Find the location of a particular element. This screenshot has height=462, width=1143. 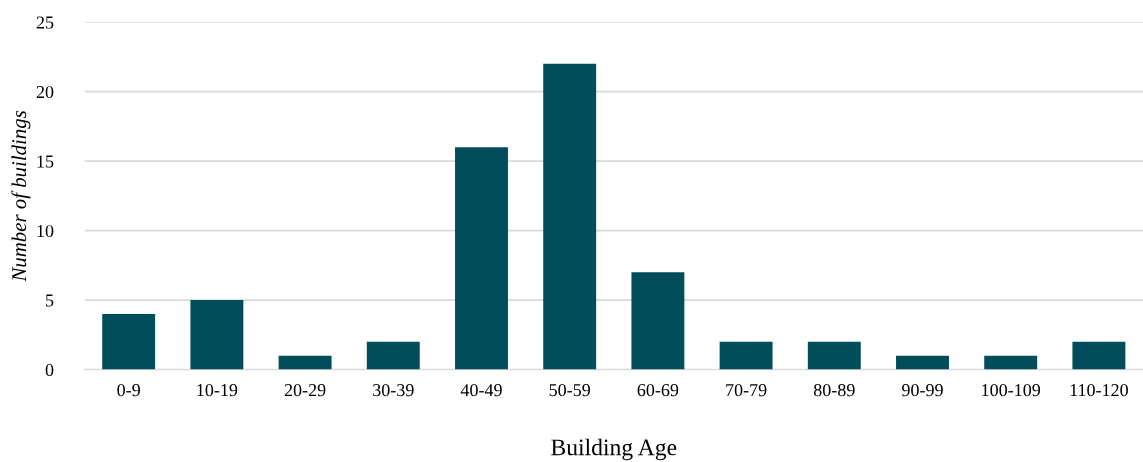

x-tick-label: 100-109 is located at coordinates (1011, 390).